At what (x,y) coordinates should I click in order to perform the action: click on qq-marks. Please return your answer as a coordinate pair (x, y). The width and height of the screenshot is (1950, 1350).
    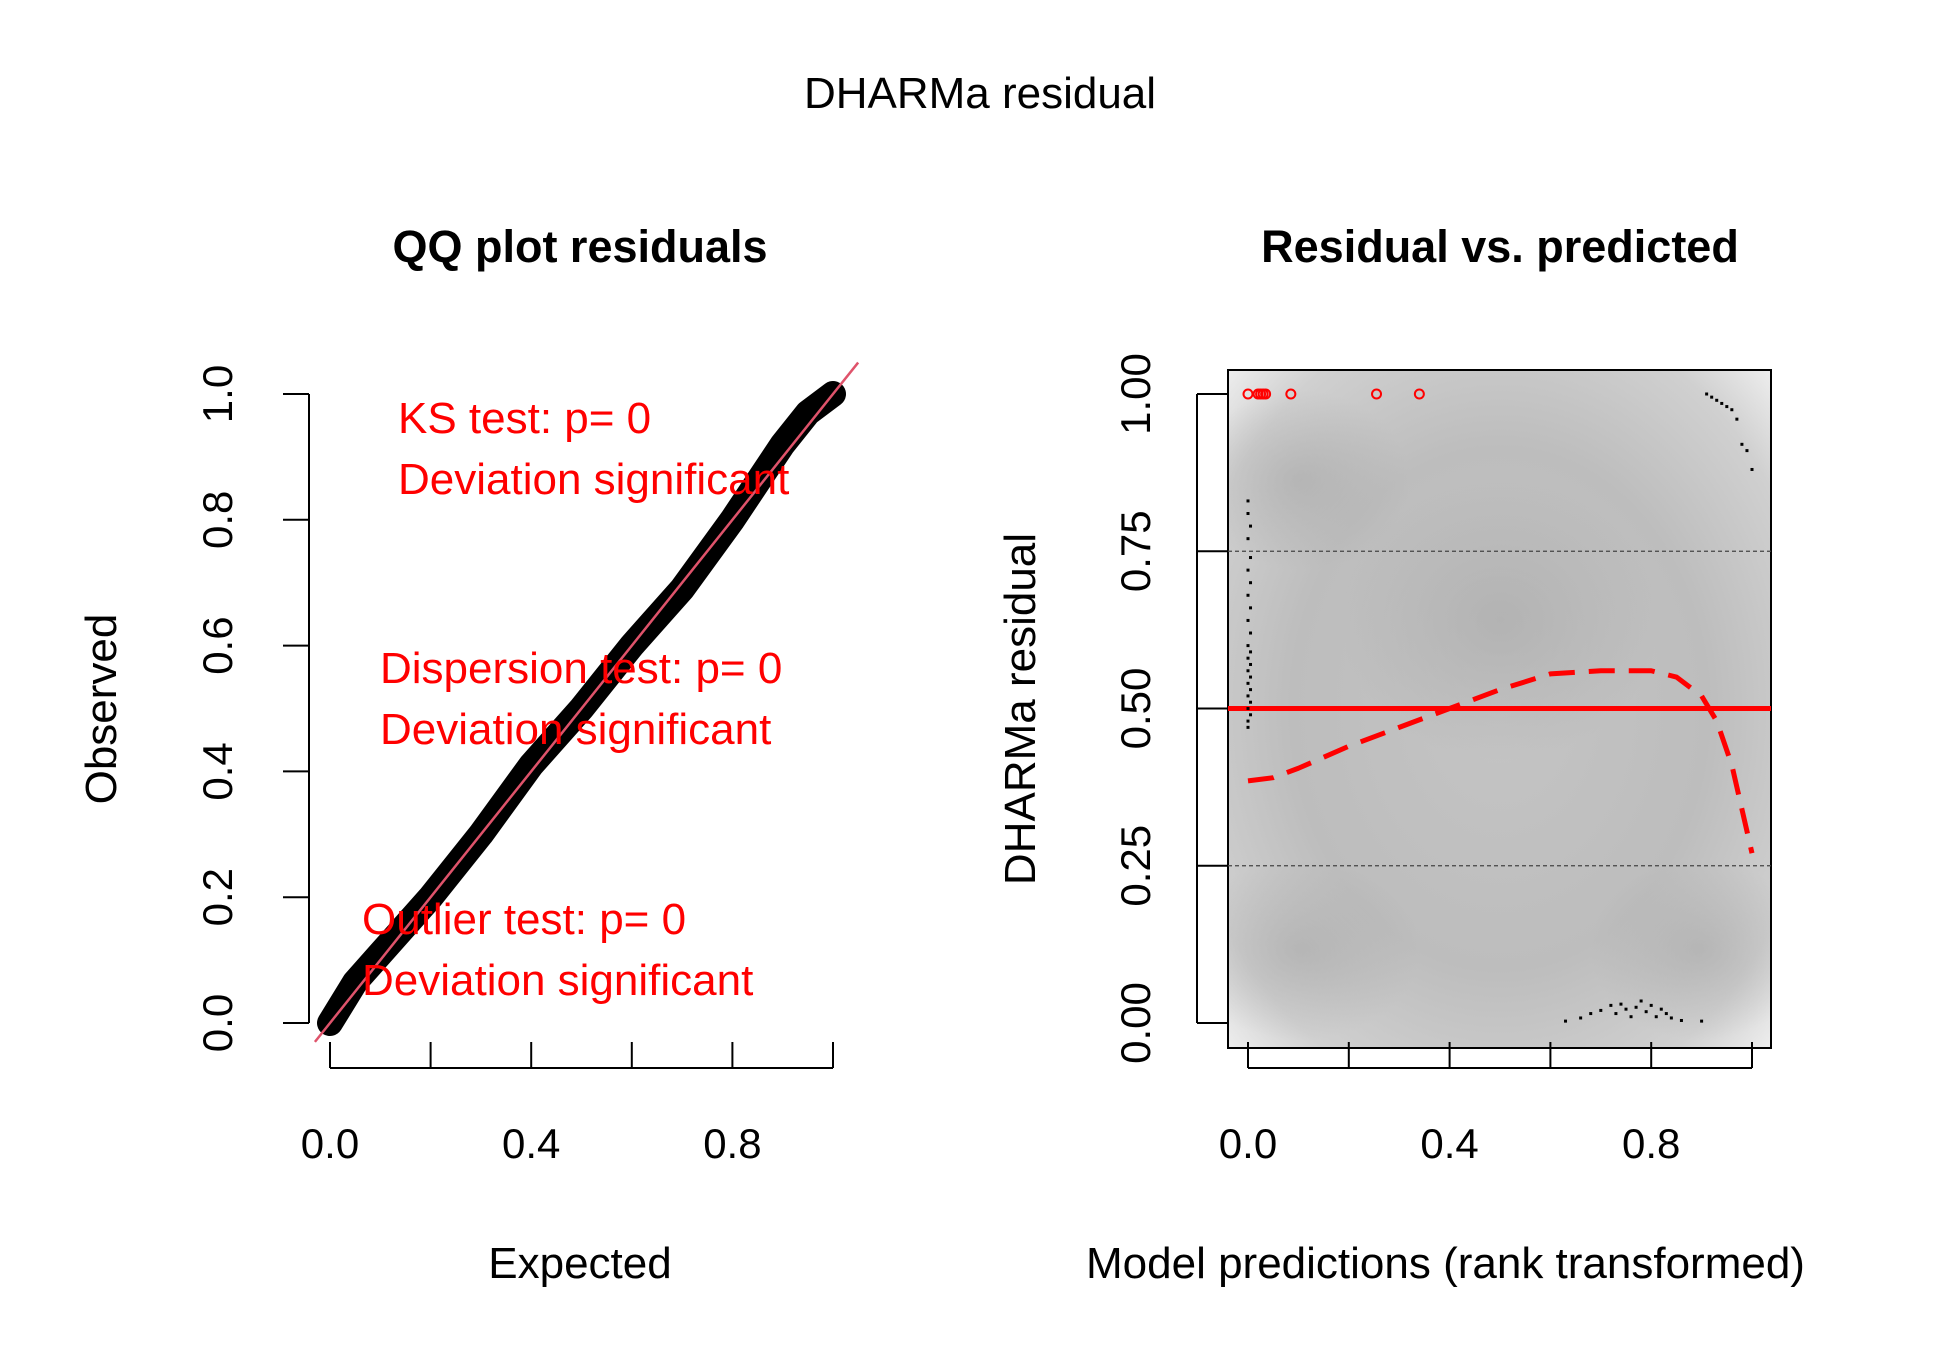
    Looking at the image, I should click on (586, 702).